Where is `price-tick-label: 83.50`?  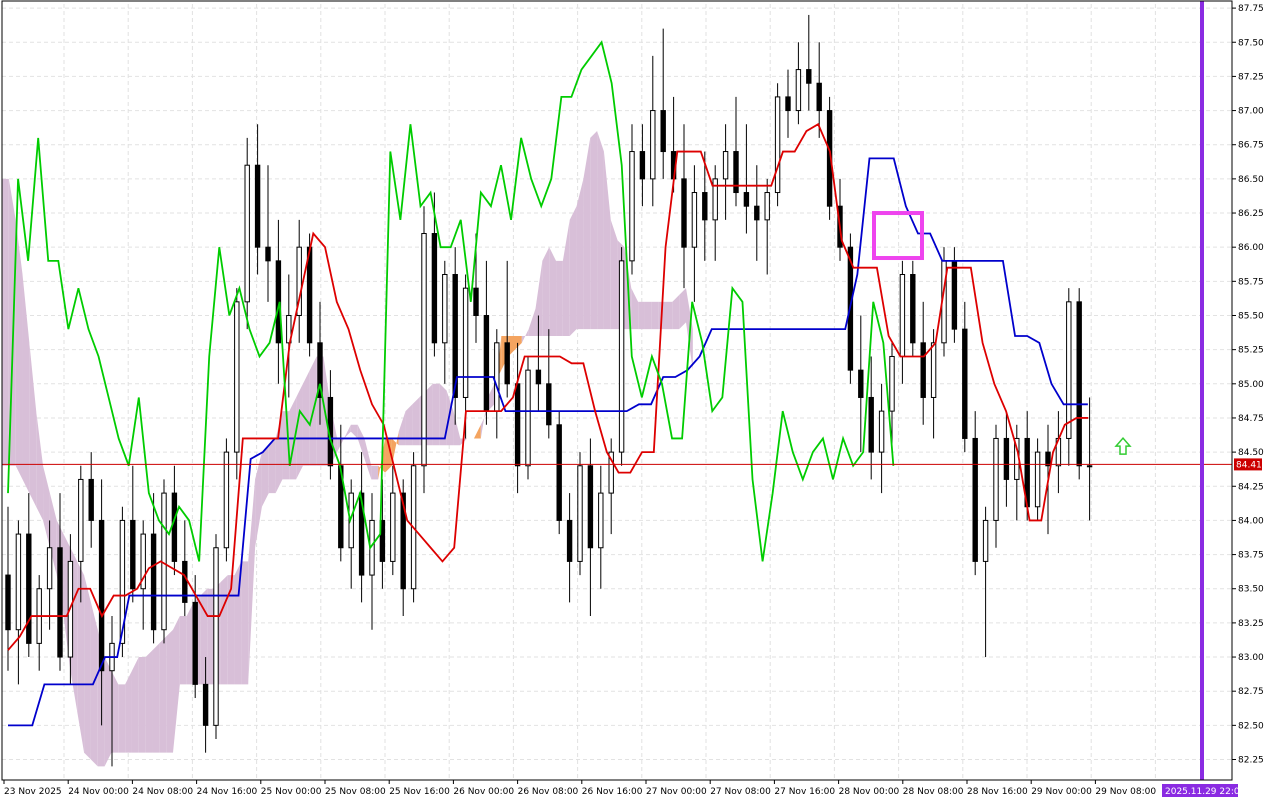
price-tick-label: 83.50 is located at coordinates (1251, 590).